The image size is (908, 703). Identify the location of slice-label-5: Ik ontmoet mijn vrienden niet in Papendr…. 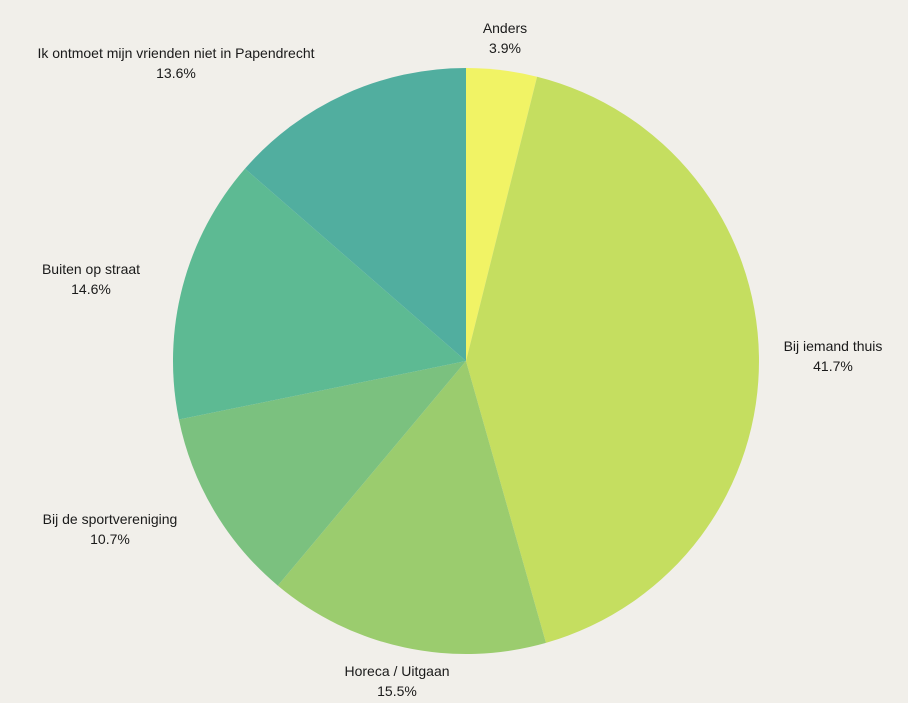
(175, 53).